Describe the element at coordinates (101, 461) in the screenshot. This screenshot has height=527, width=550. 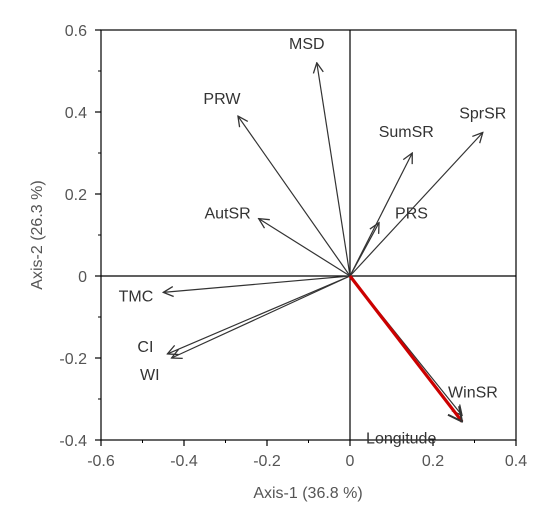
I see `x-tick-label: -0.6` at that location.